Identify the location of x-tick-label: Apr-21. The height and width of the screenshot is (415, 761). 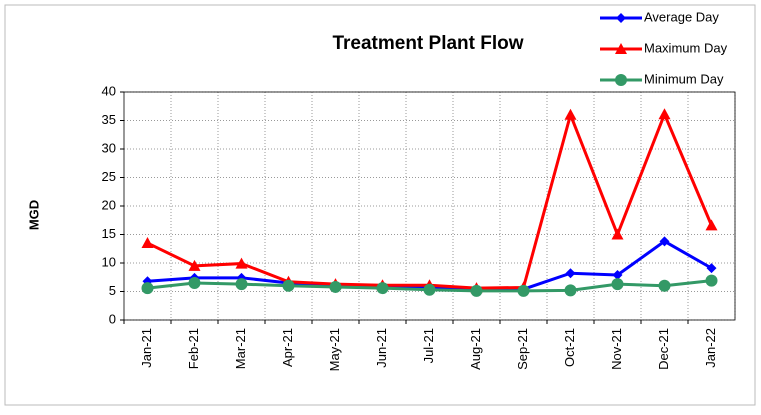
(287, 347).